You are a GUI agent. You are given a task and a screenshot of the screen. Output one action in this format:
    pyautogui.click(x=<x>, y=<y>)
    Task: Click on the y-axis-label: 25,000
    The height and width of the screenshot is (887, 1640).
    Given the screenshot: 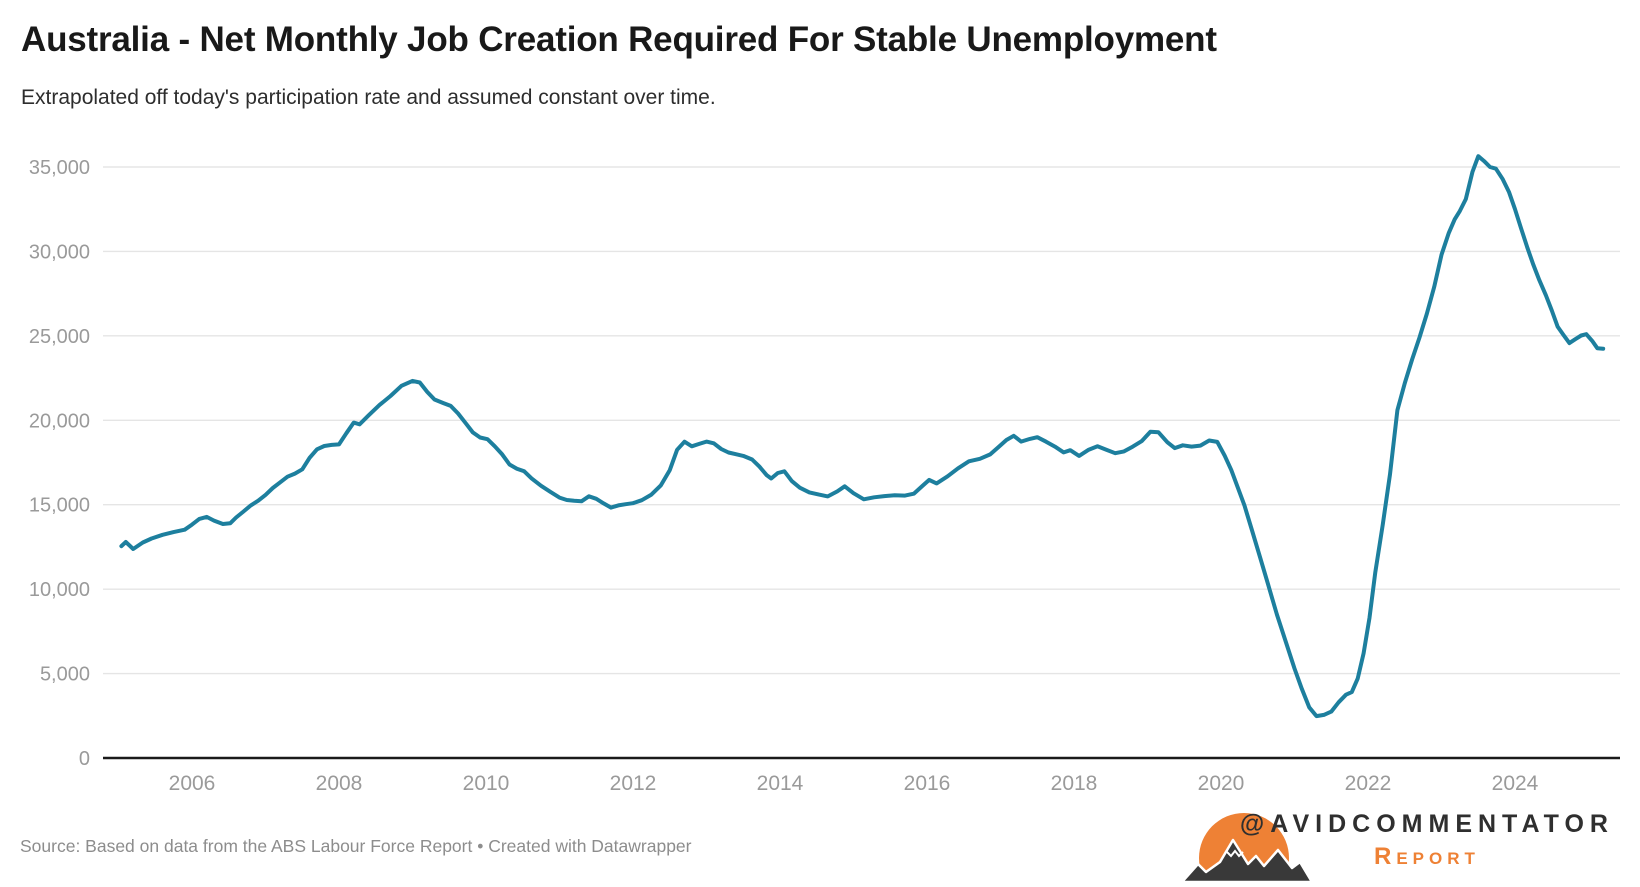 What is the action you would take?
    pyautogui.click(x=59, y=337)
    